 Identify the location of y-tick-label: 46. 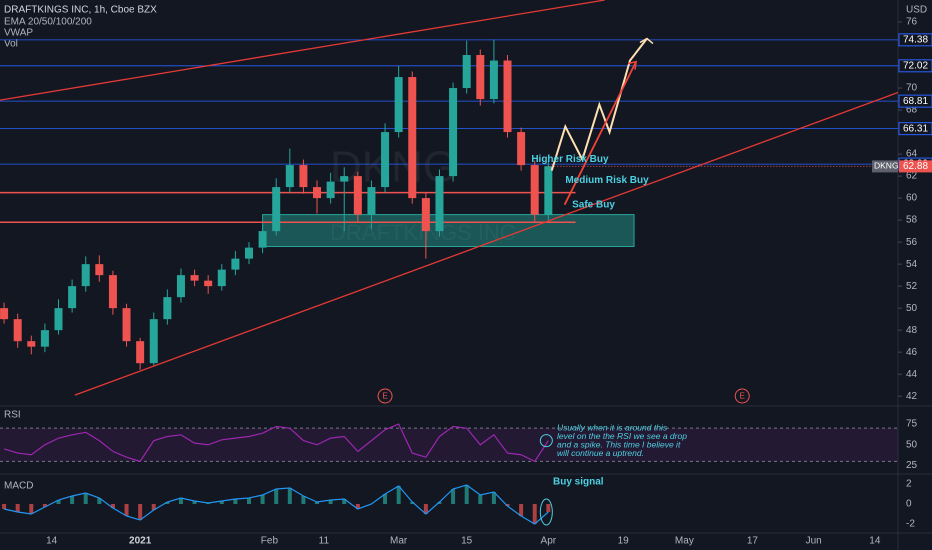
(912, 352).